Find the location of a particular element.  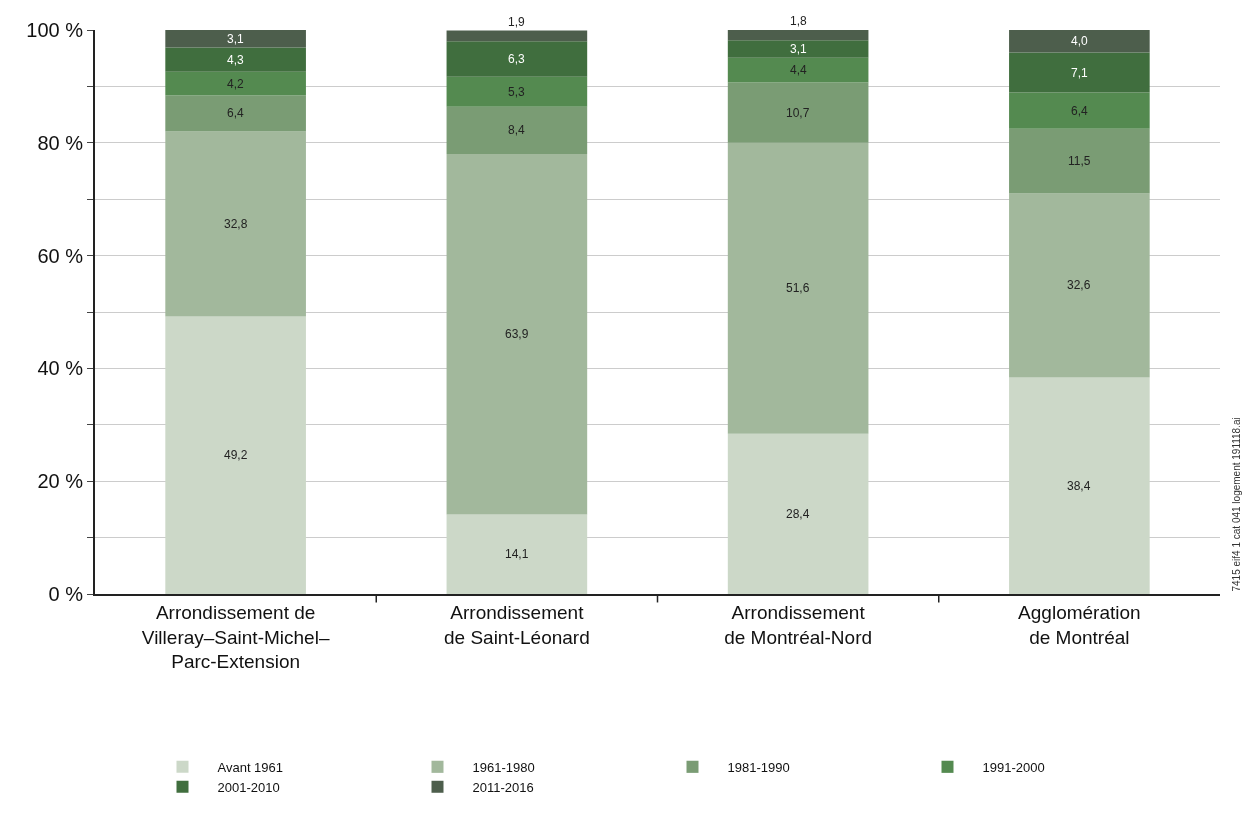

data-label: 10,7 is located at coordinates (798, 113).